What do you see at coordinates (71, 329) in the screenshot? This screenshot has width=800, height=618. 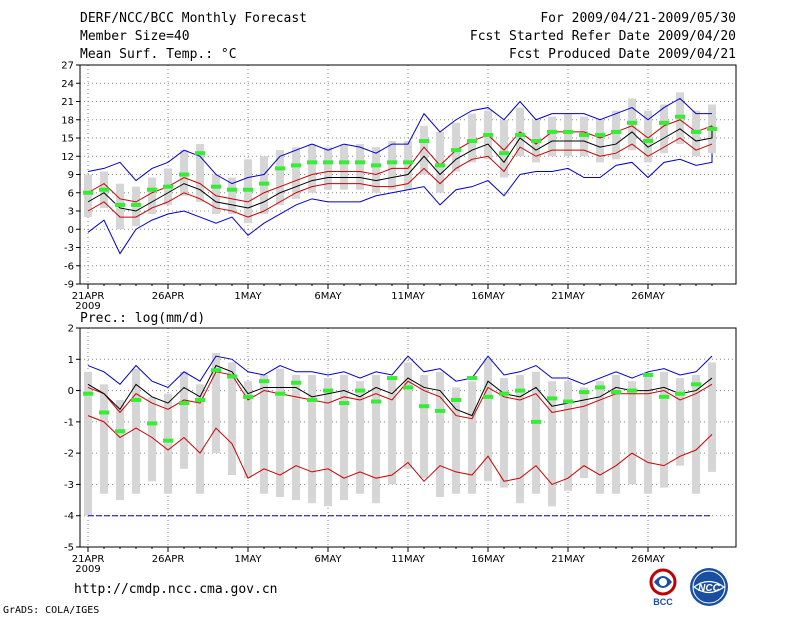 I see `y-tick-label: 2` at bounding box center [71, 329].